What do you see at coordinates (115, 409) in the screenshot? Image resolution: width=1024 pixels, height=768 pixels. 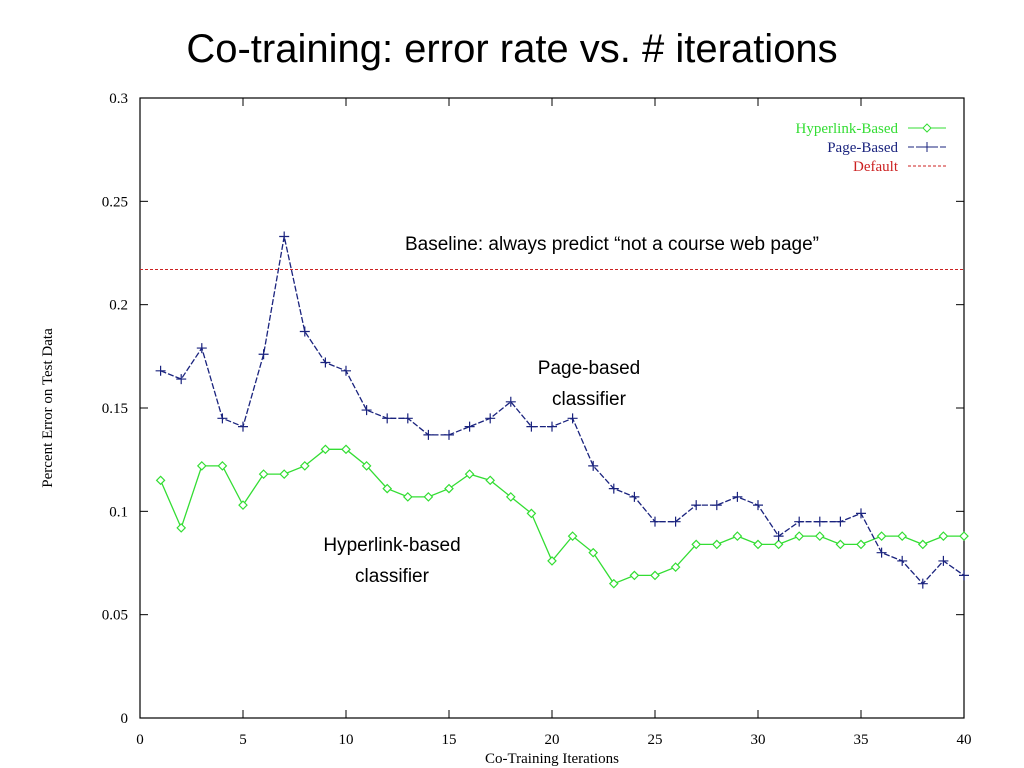 I see `y-tick-label: 0.15` at bounding box center [115, 409].